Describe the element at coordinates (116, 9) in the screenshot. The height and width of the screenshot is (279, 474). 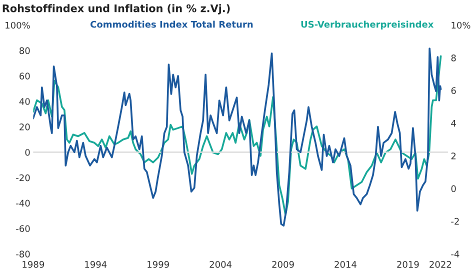
I see `chart-title: Rohstoffindex und Inflation (in % z.Vj.)` at that location.